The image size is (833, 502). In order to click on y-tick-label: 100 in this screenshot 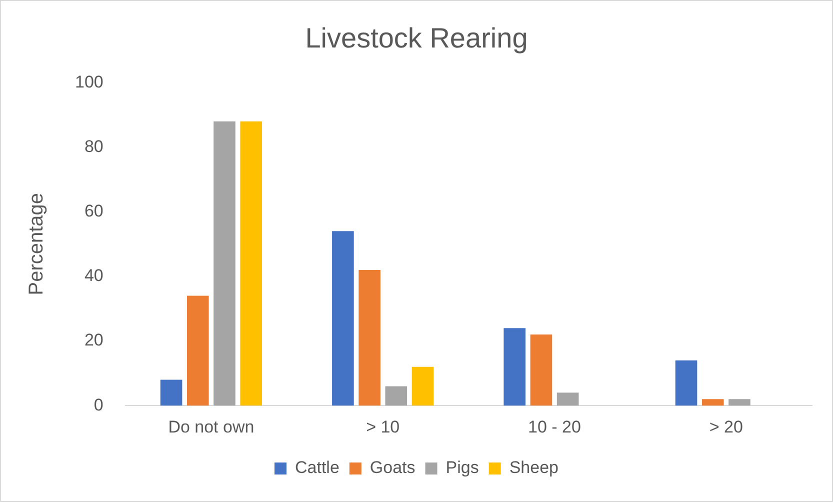, I will do `click(89, 82)`.